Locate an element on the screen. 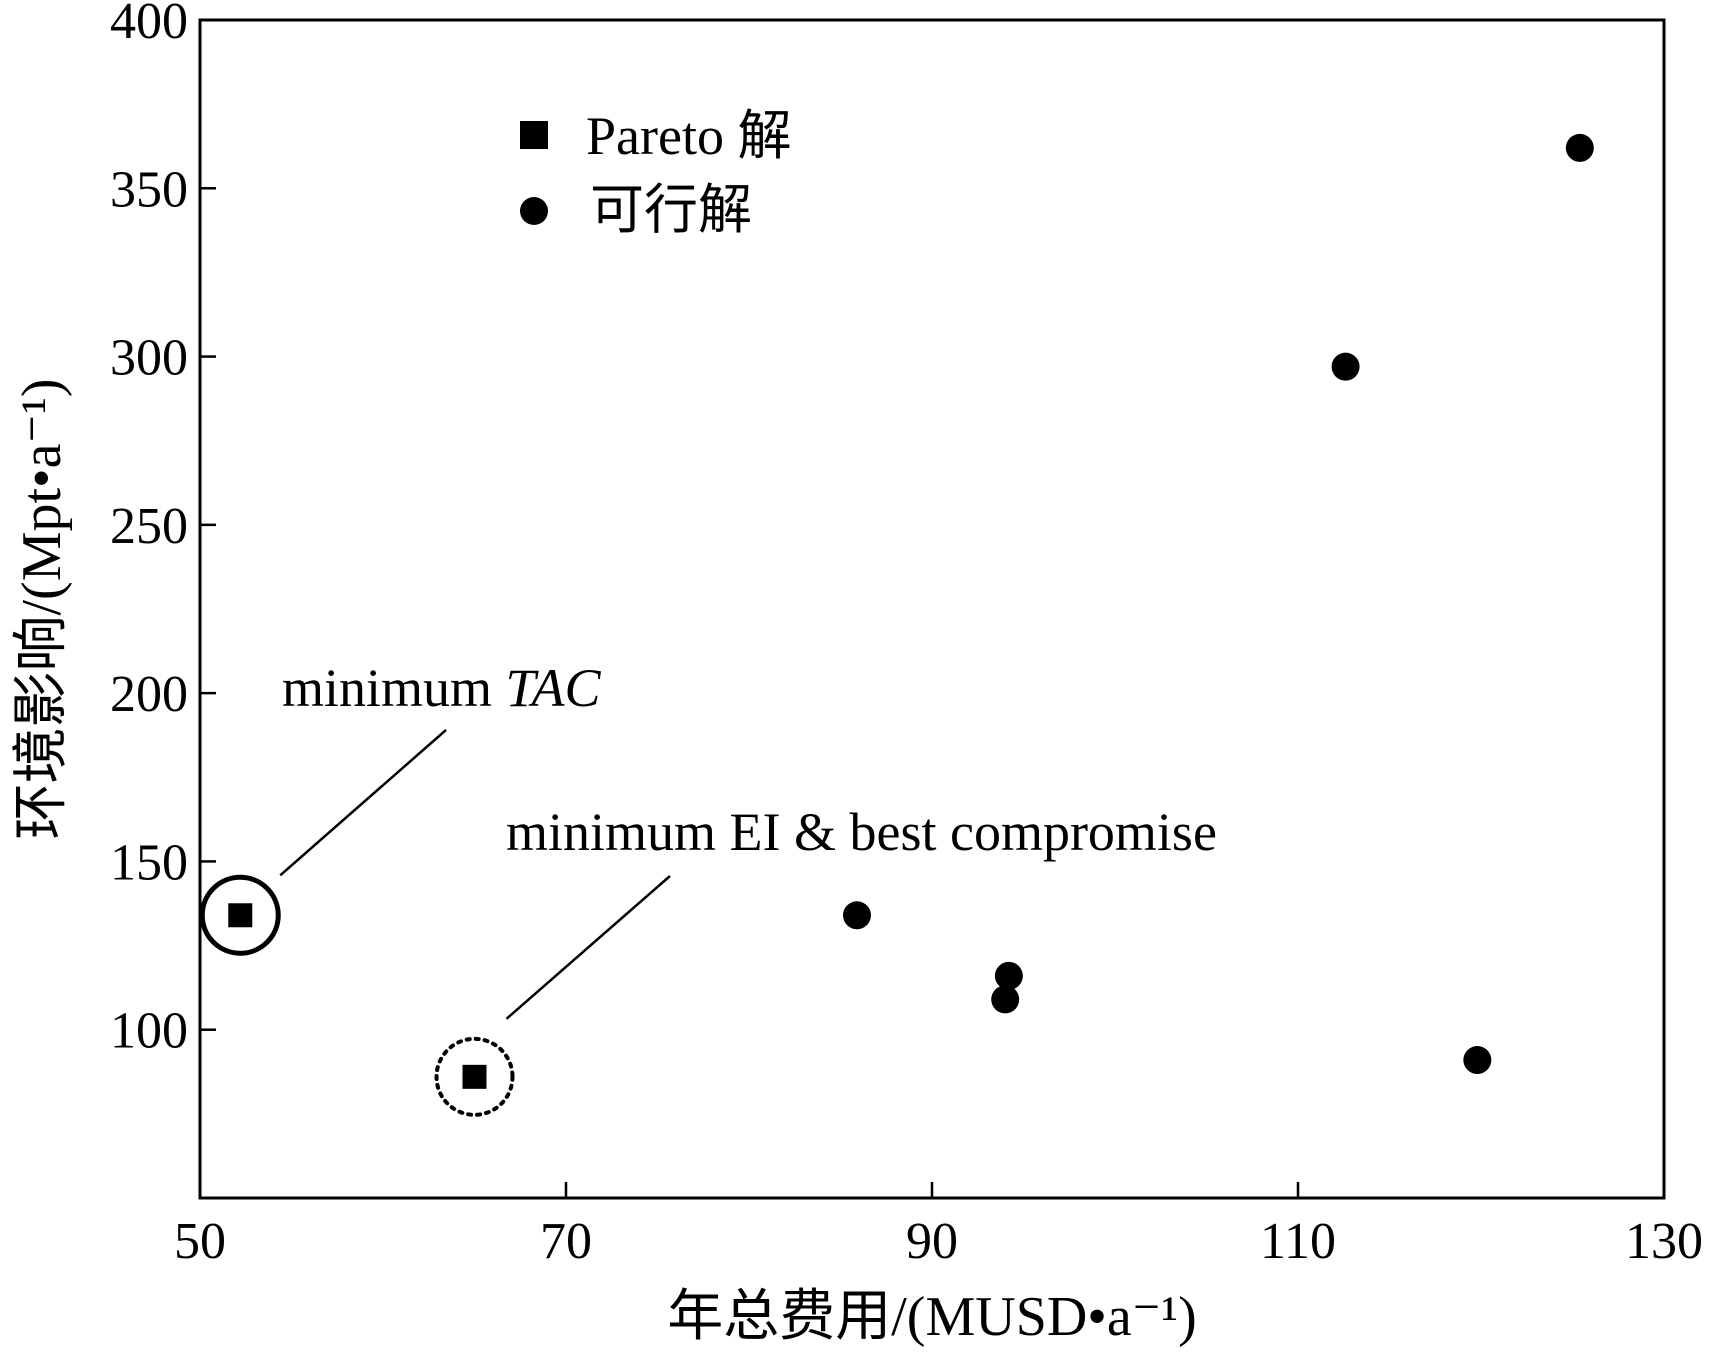  x-tick-label: 70 is located at coordinates (566, 1241).